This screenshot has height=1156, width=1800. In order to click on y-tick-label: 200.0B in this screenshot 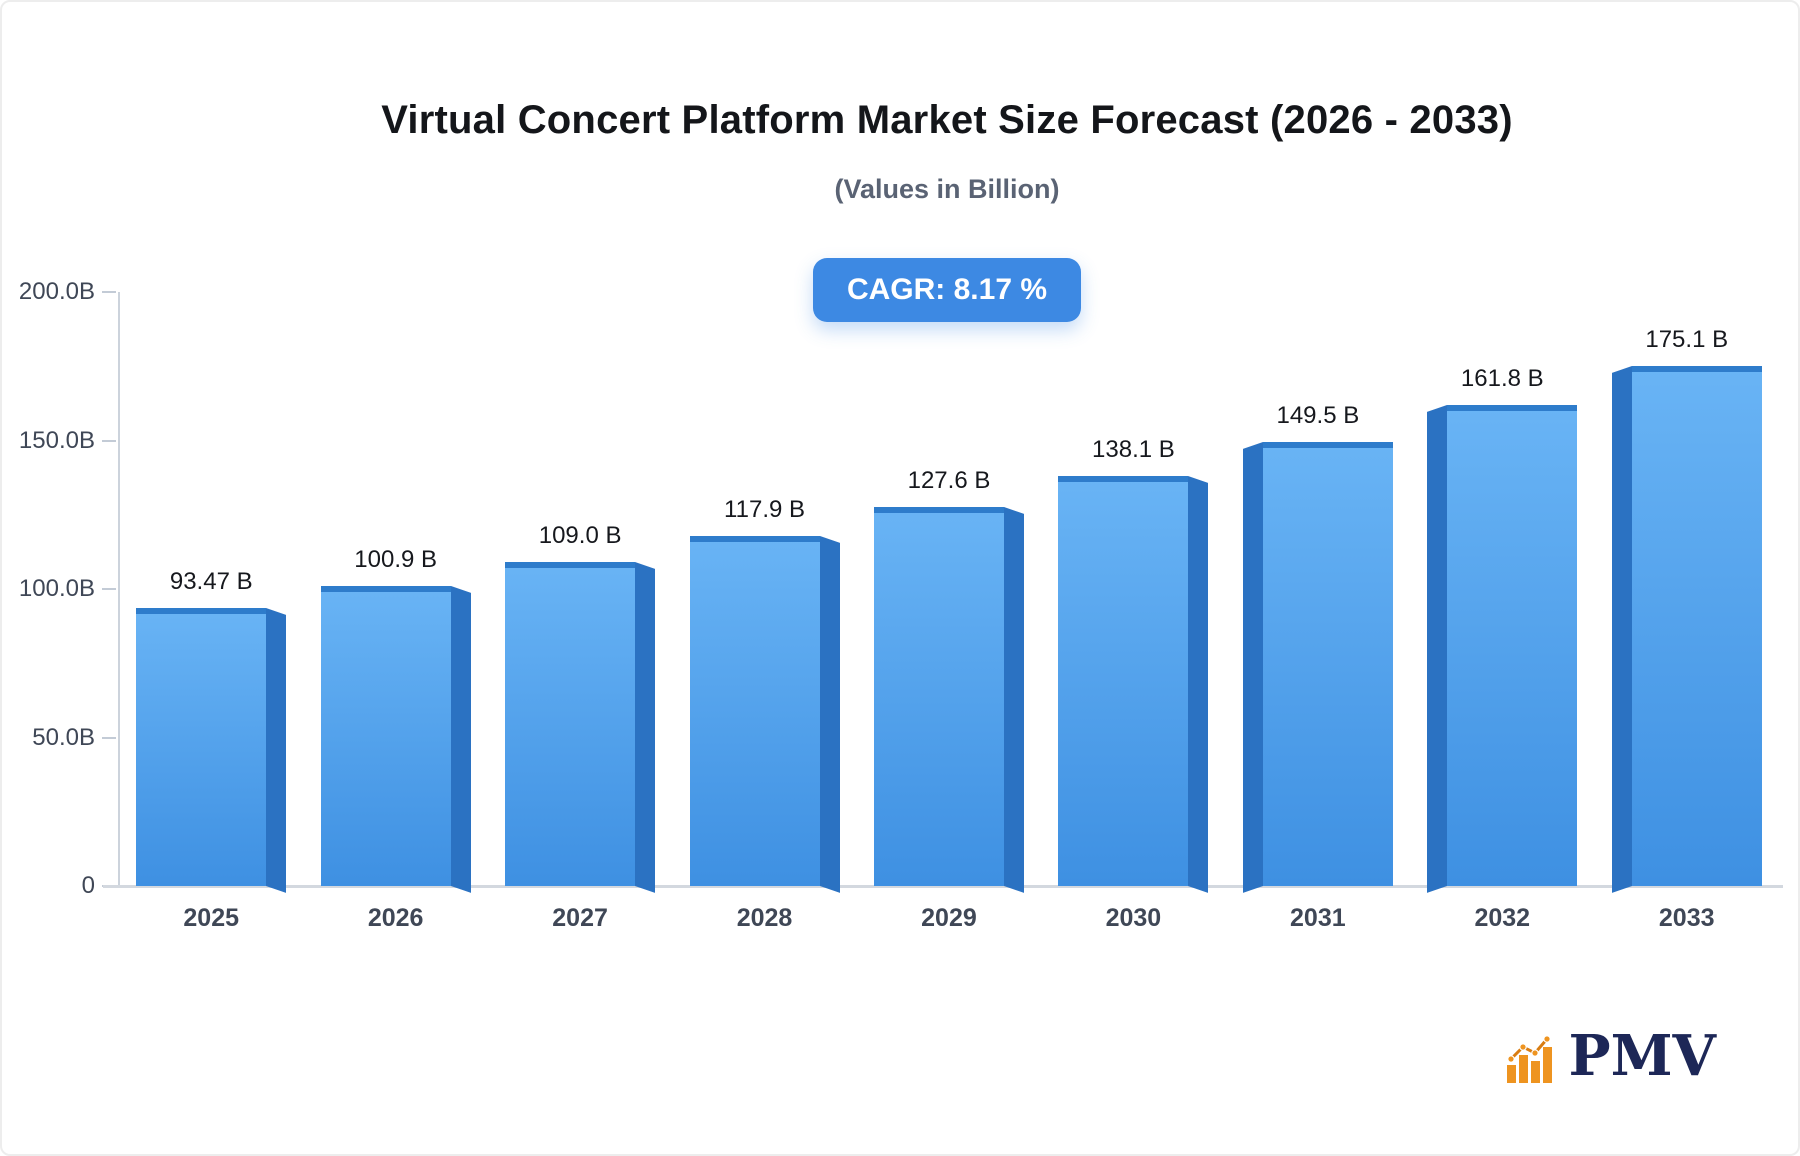, I will do `click(56, 291)`.